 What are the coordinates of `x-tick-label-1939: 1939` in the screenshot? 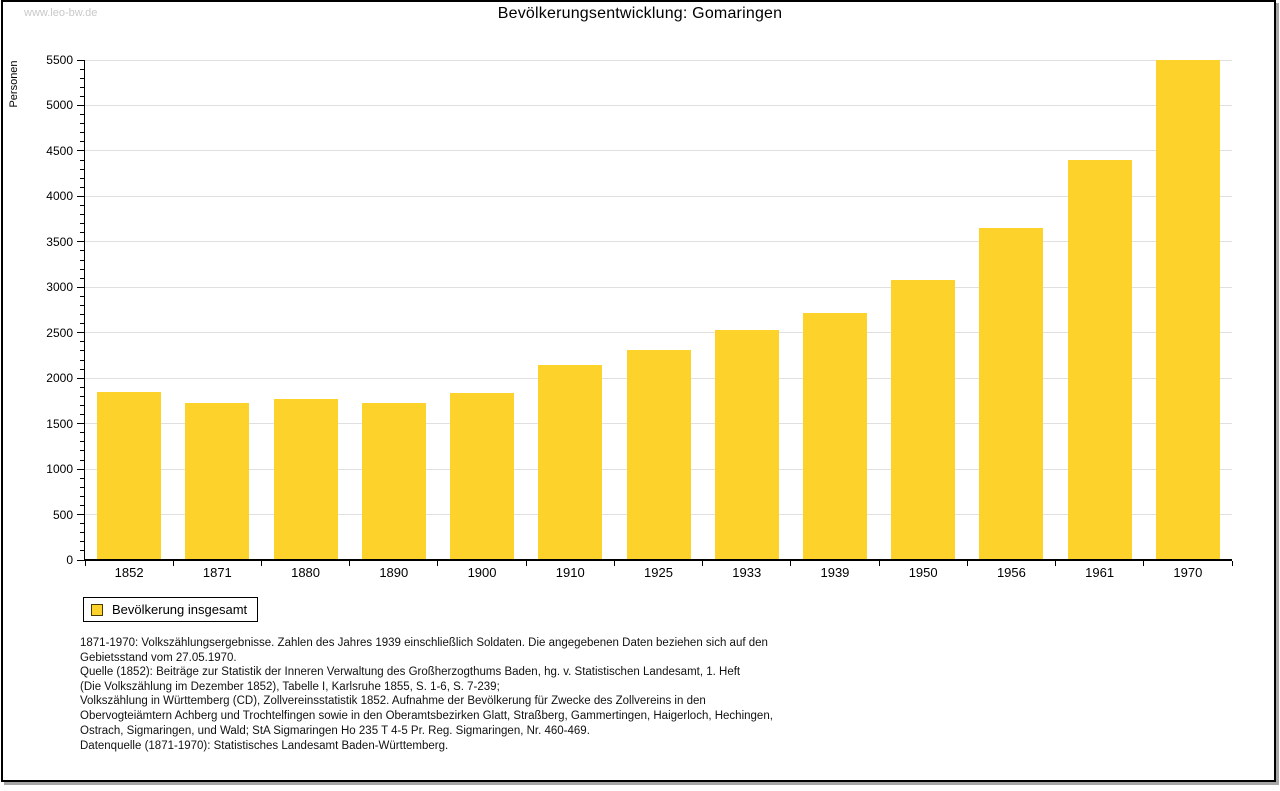 It's located at (835, 572).